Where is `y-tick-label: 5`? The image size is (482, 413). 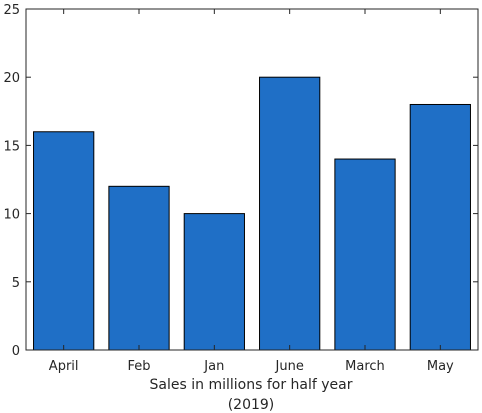 y-tick-label: 5 is located at coordinates (16, 283).